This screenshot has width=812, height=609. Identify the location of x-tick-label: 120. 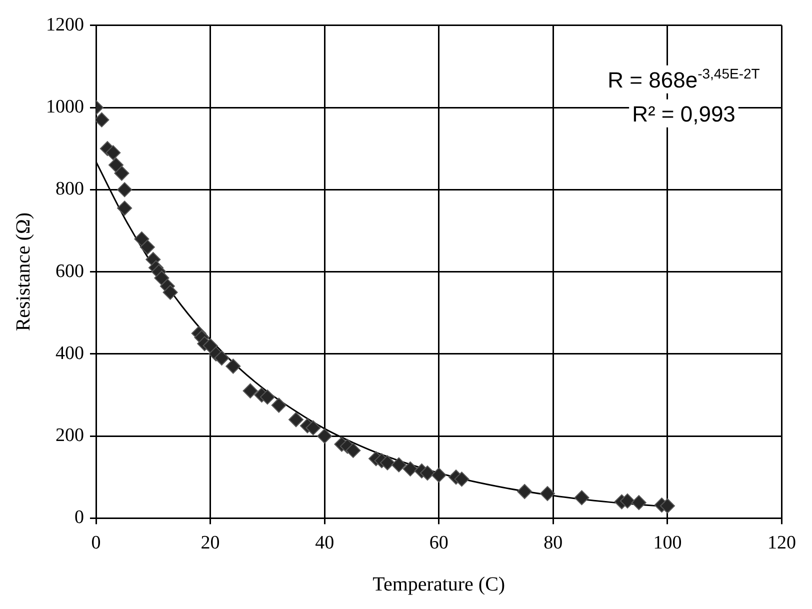
(782, 543).